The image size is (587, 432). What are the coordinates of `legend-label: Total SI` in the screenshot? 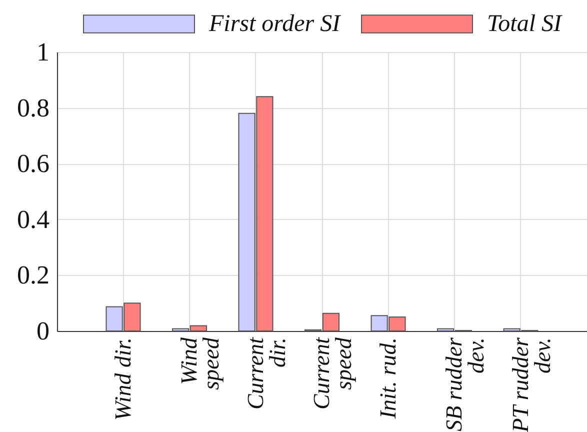 It's located at (524, 24).